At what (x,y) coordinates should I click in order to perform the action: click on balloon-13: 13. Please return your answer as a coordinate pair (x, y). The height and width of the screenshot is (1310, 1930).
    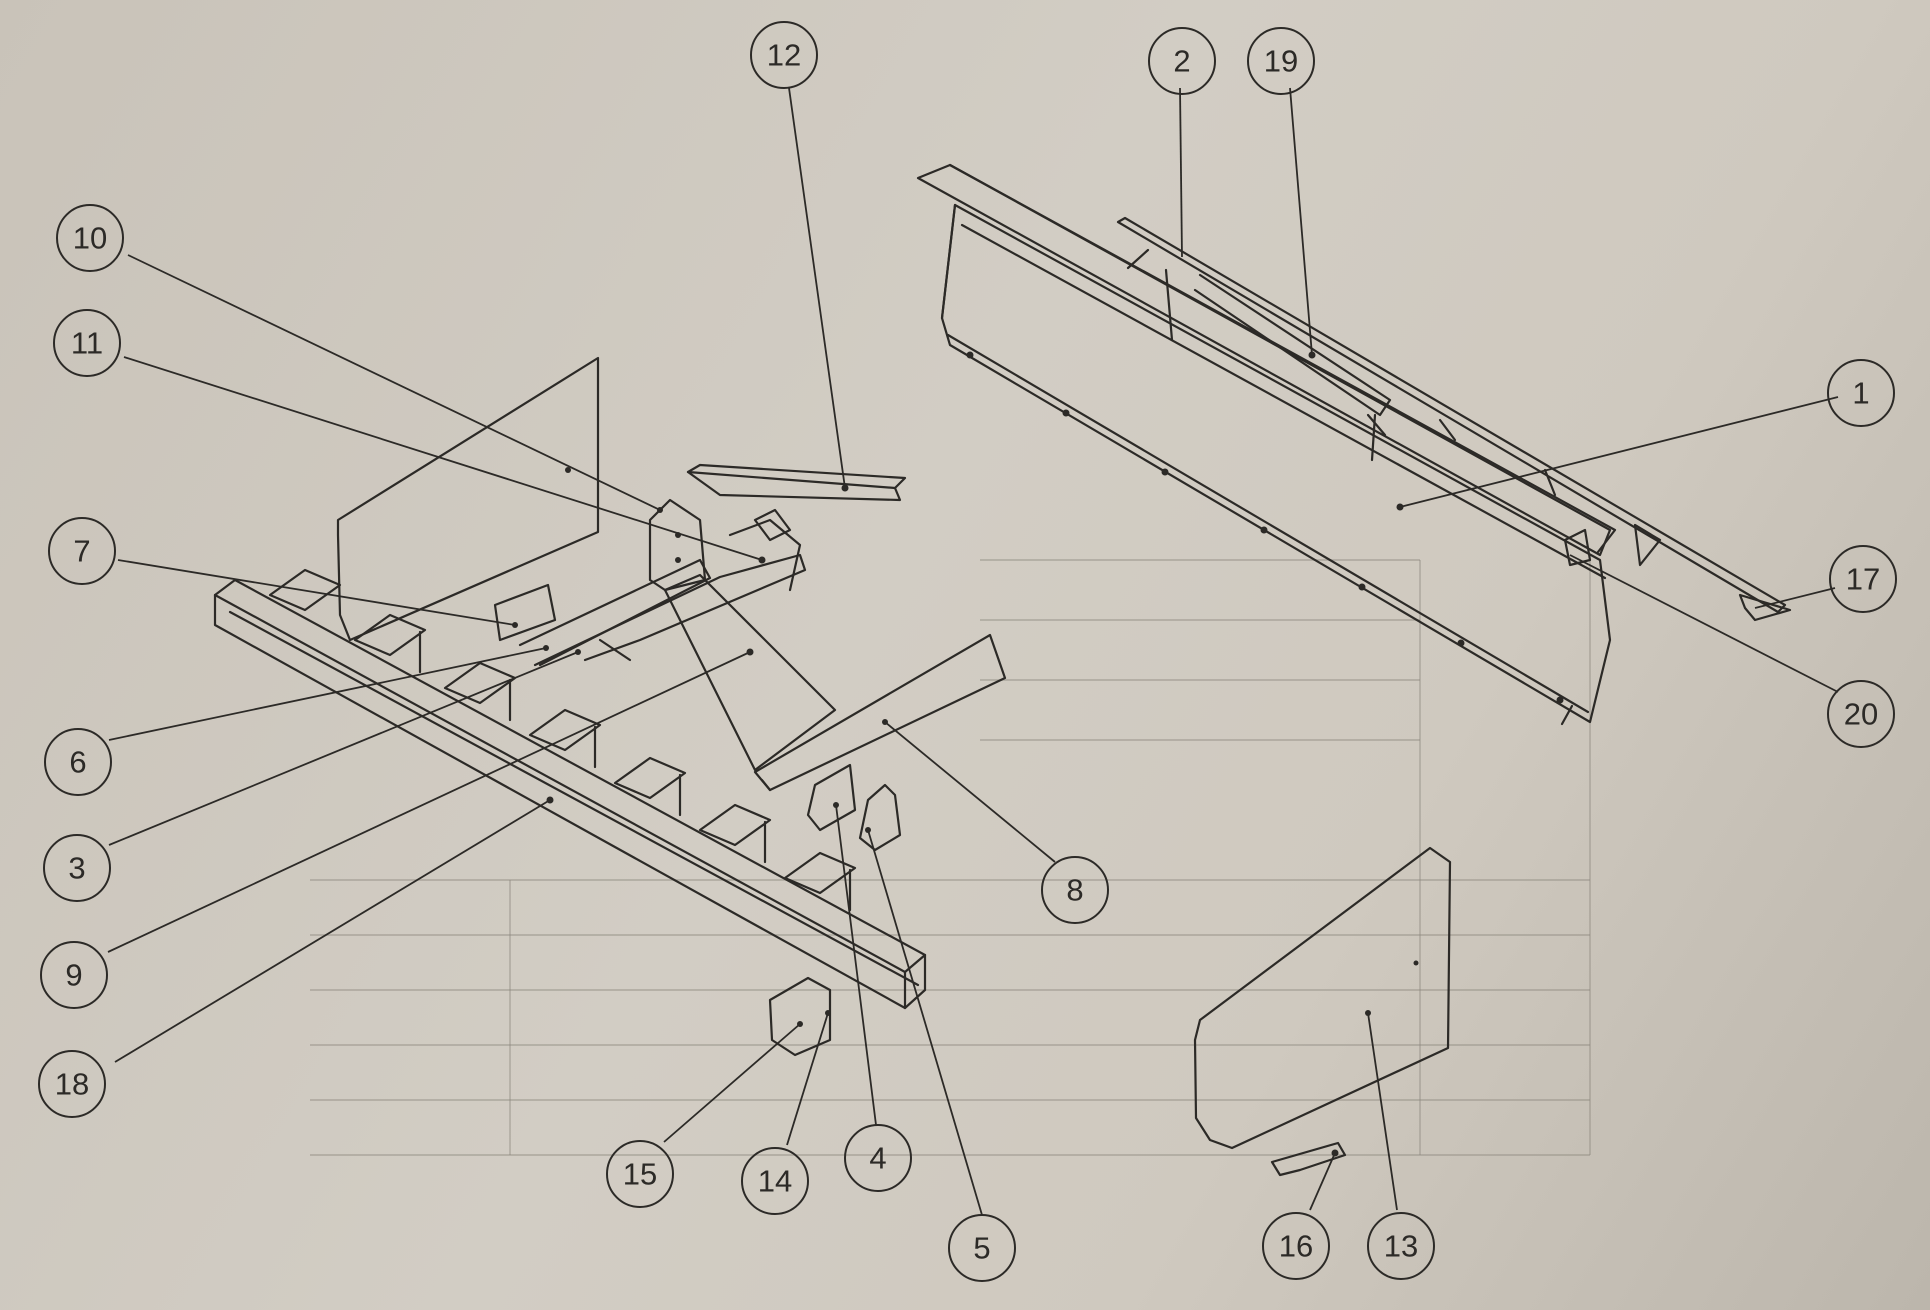
    Looking at the image, I should click on (1401, 1246).